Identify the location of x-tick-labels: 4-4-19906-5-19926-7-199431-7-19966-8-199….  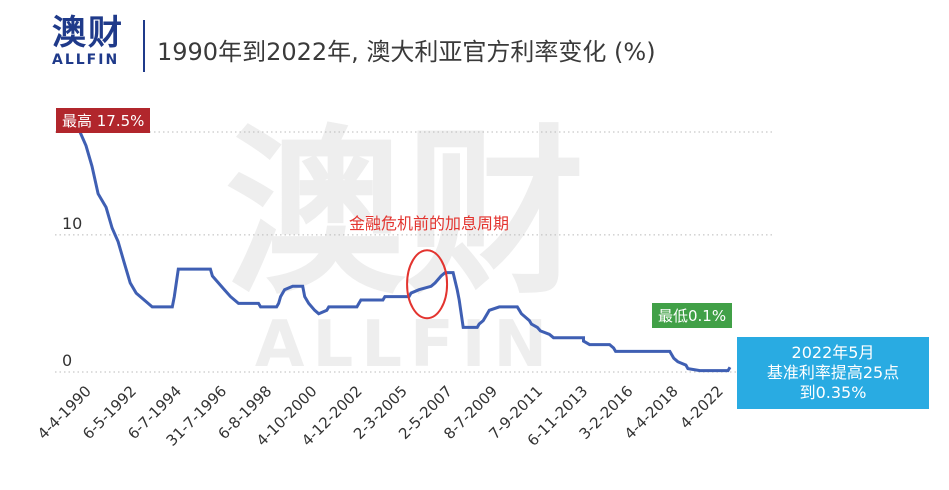
(380, 416).